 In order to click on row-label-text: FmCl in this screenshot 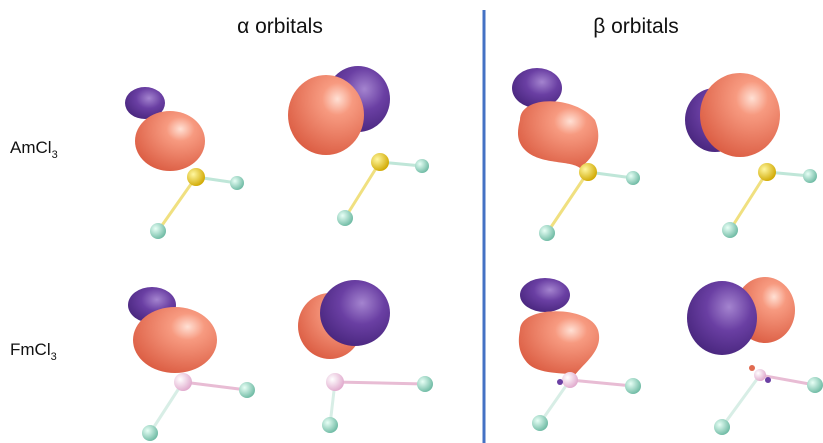, I will do `click(30, 349)`.